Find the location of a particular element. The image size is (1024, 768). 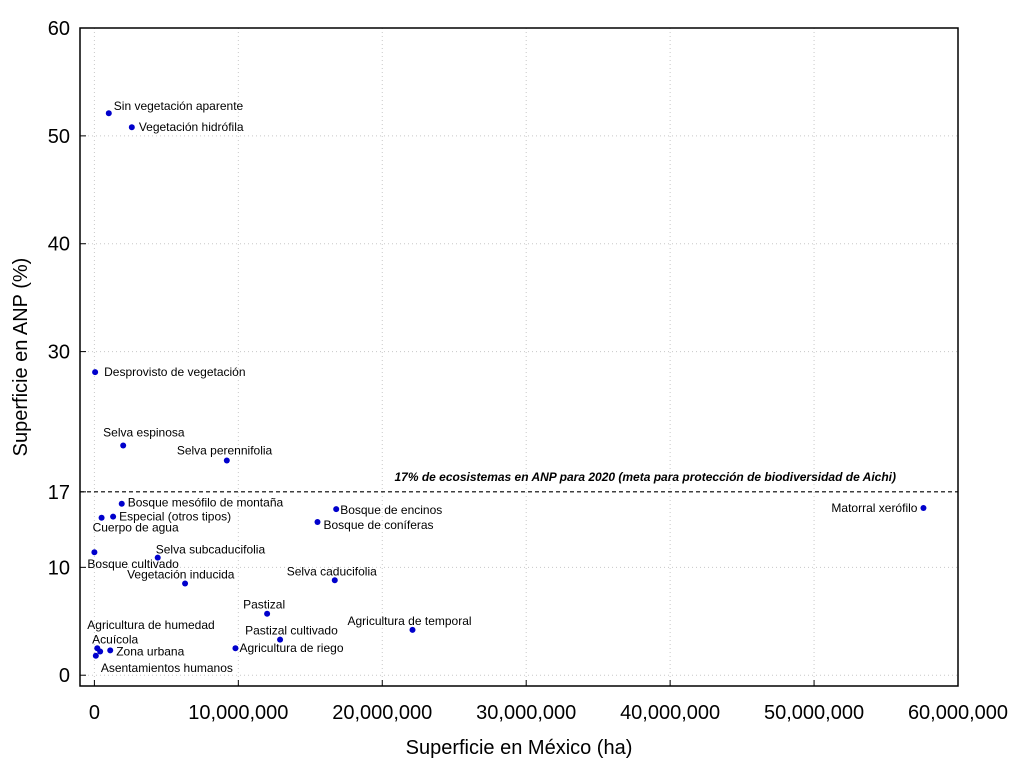

data-point-label: Matorral xerófilo is located at coordinates (874, 508).